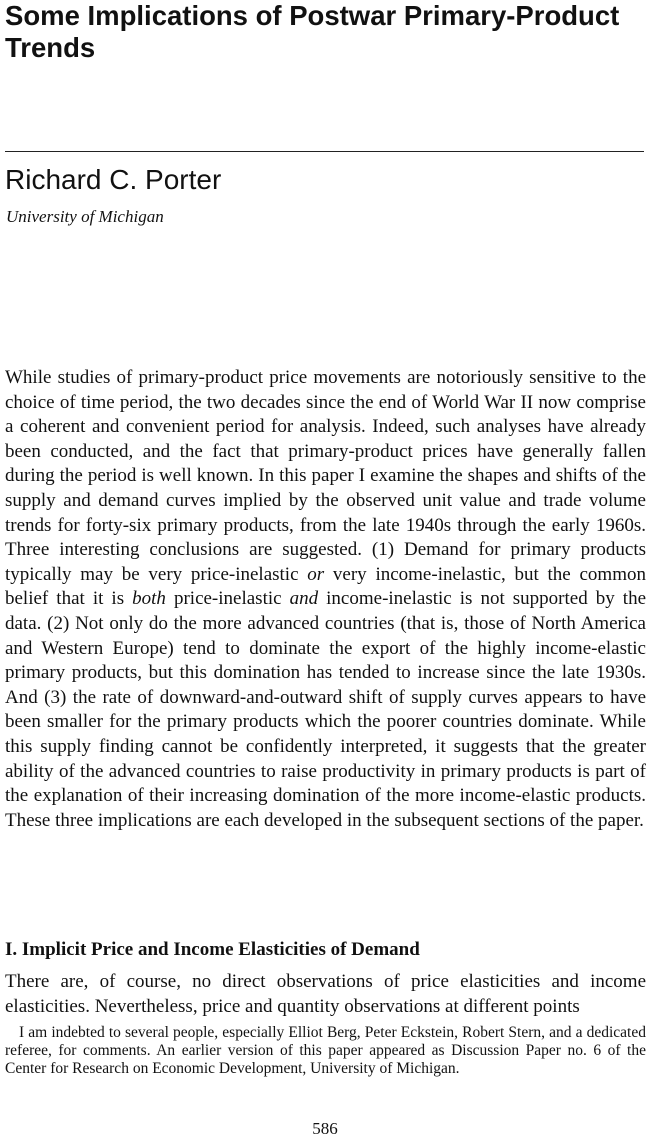  Describe the element at coordinates (227, 599) in the screenshot. I see `abstract-text-3: price-inelastic` at that location.